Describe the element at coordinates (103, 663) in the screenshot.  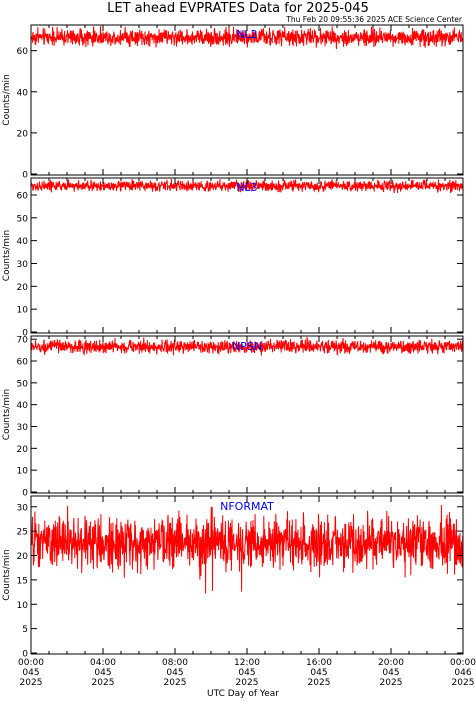
I see `x-tick-time: 04:00` at that location.